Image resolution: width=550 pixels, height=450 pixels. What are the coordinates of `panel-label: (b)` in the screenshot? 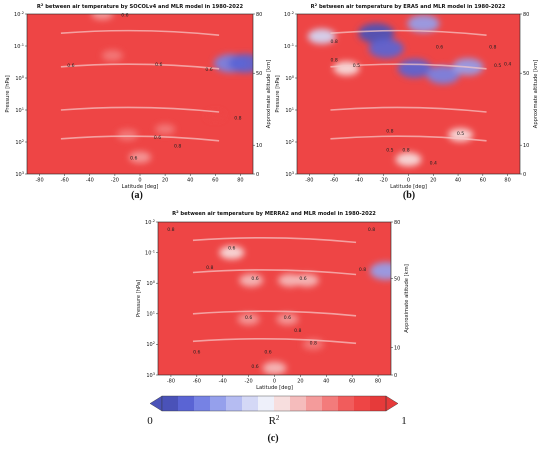 It's located at (409, 195).